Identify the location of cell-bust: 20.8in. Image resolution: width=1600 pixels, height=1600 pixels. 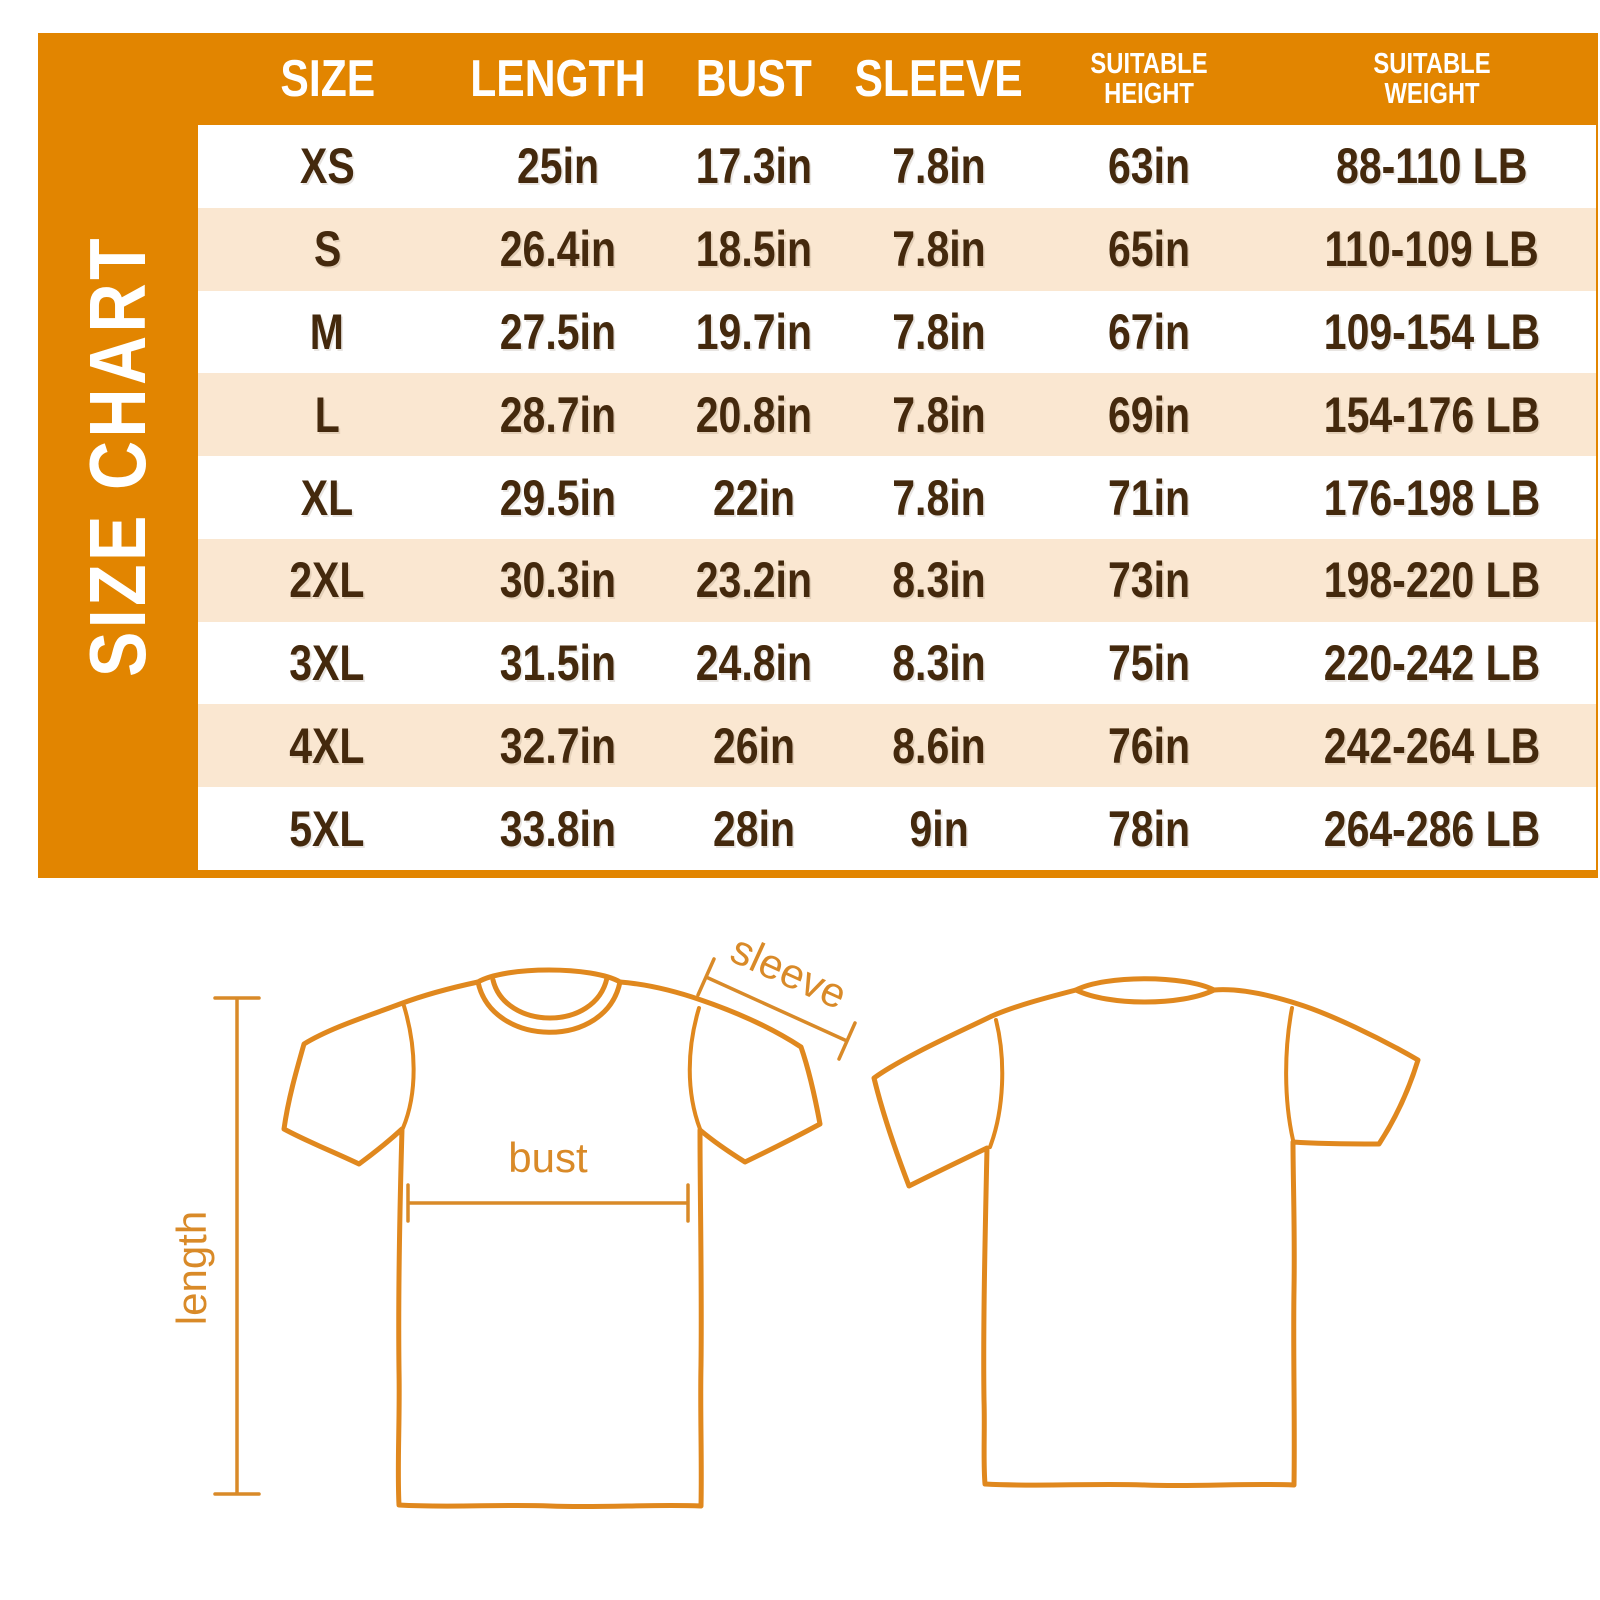
(753, 414).